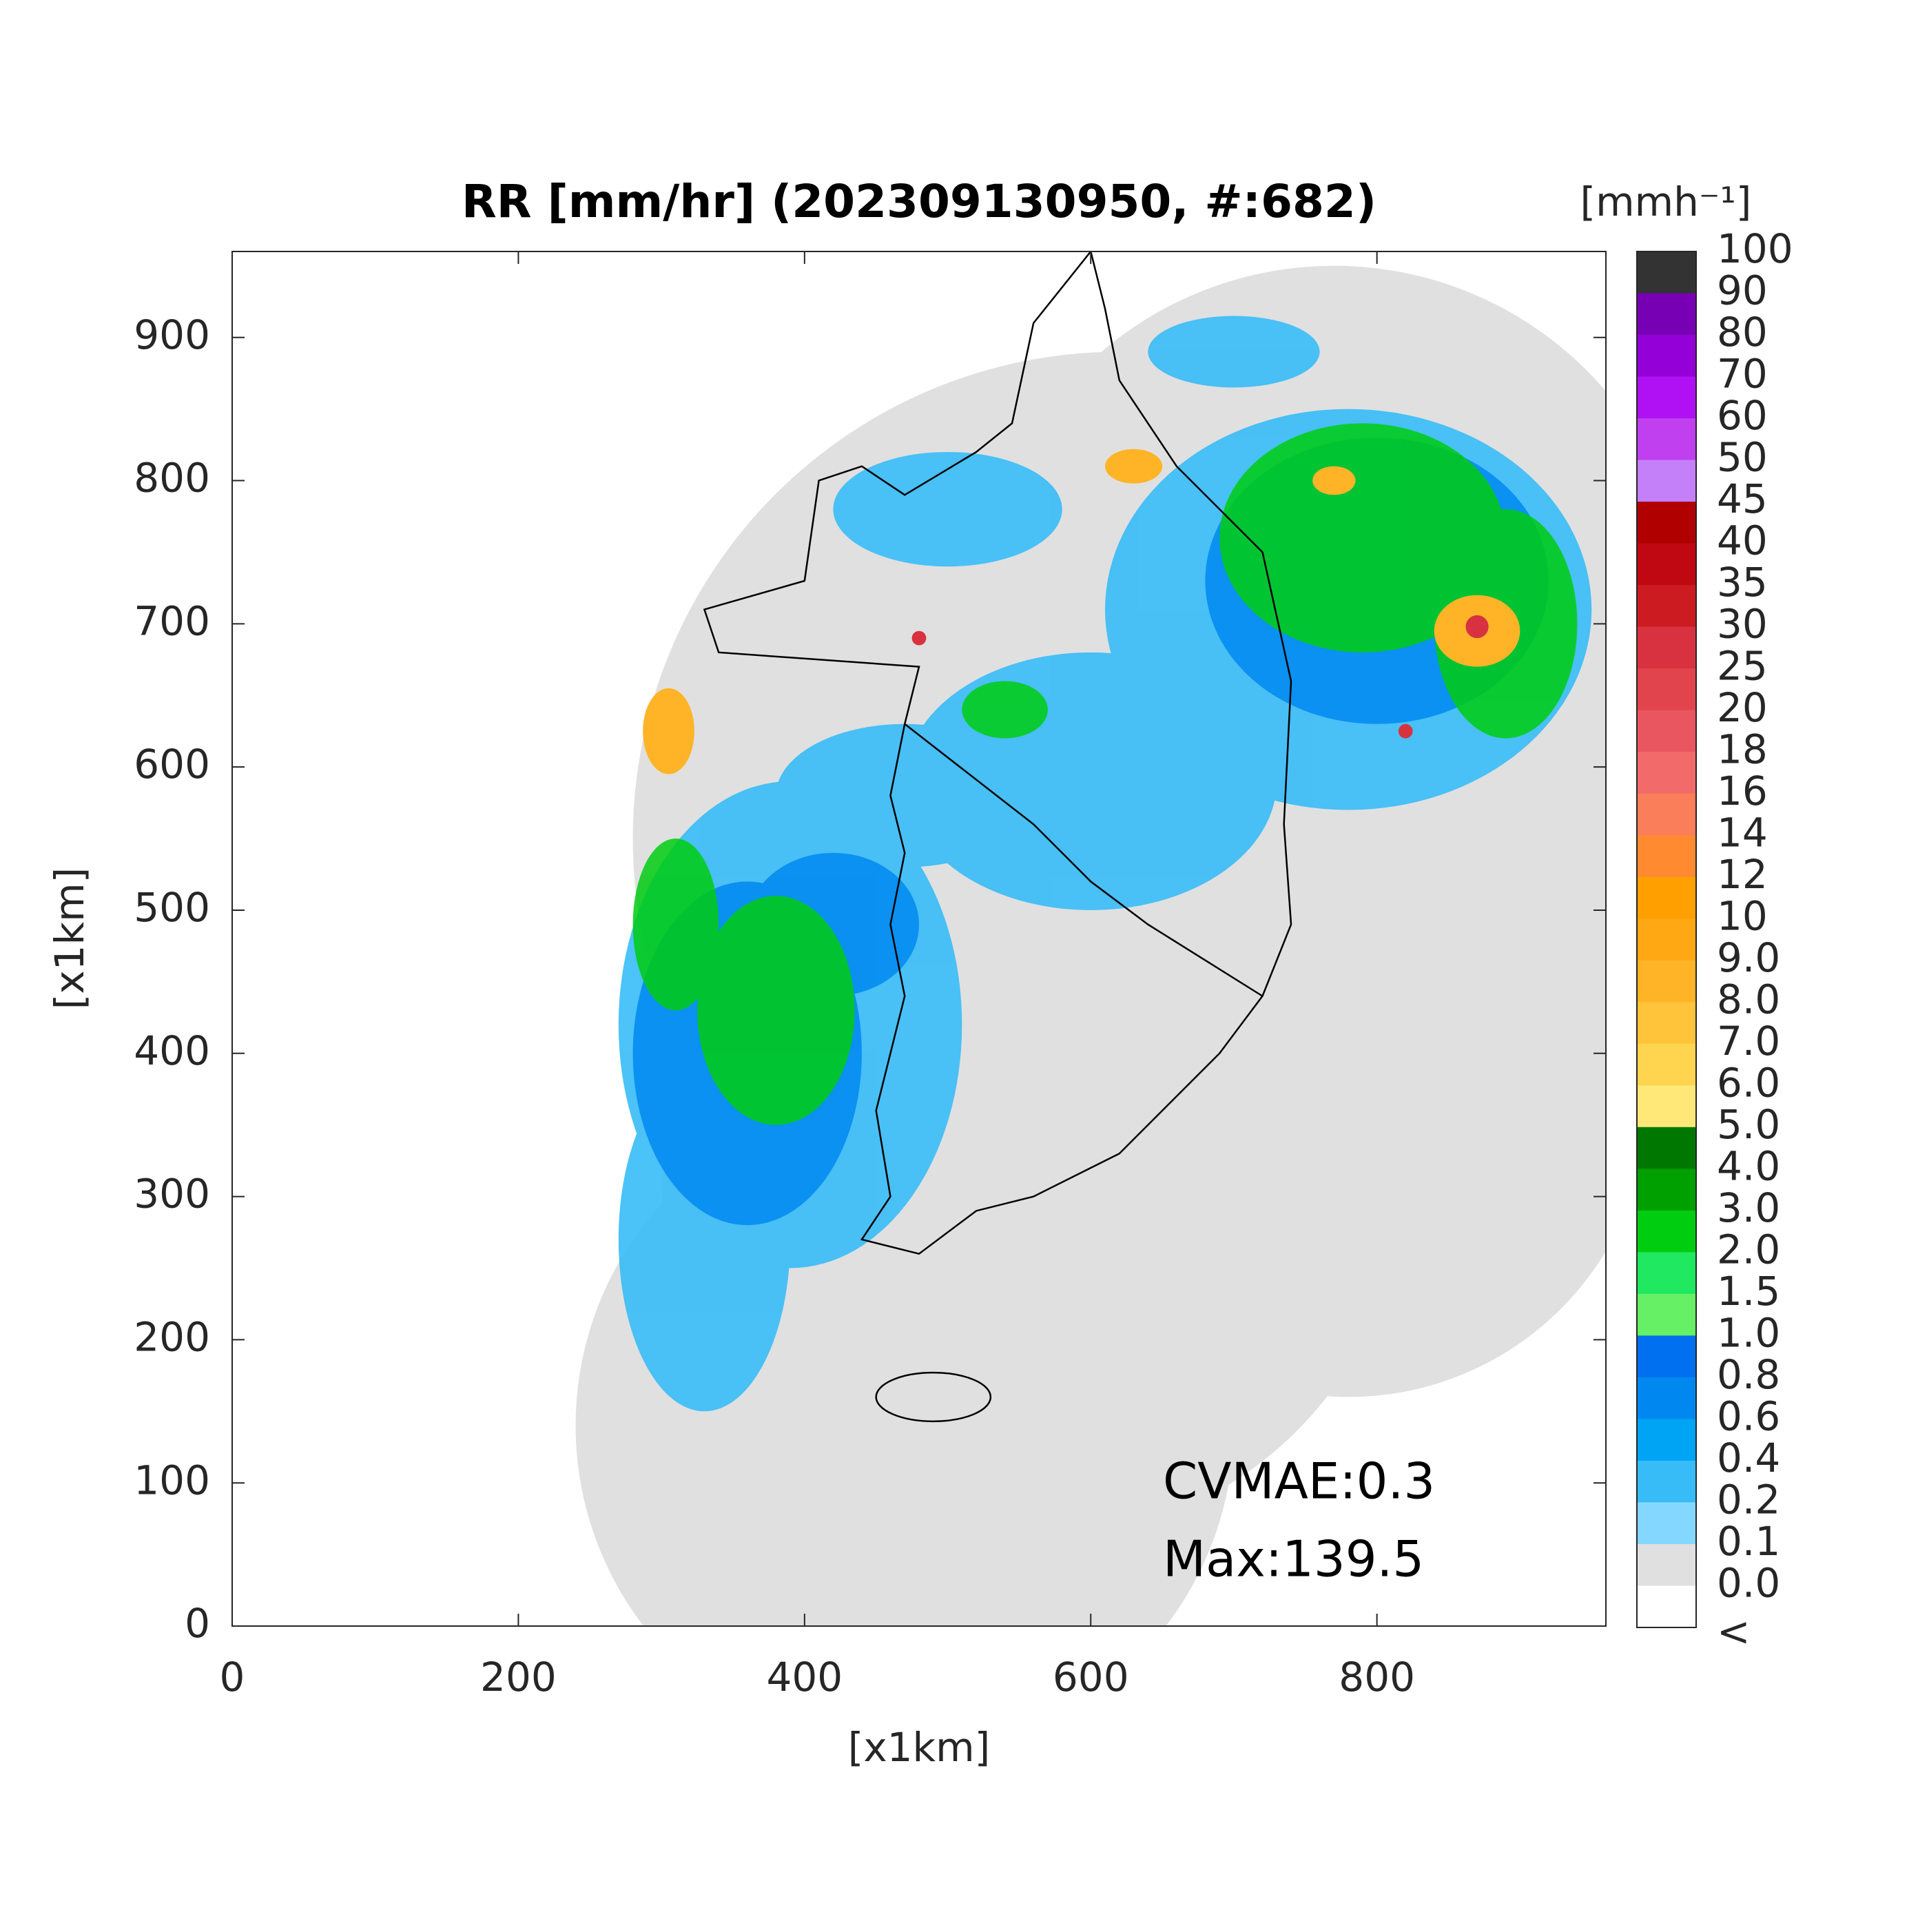 The width and height of the screenshot is (1929, 1932). What do you see at coordinates (1748, 1291) in the screenshot?
I see `colorbar-label: 1.5` at bounding box center [1748, 1291].